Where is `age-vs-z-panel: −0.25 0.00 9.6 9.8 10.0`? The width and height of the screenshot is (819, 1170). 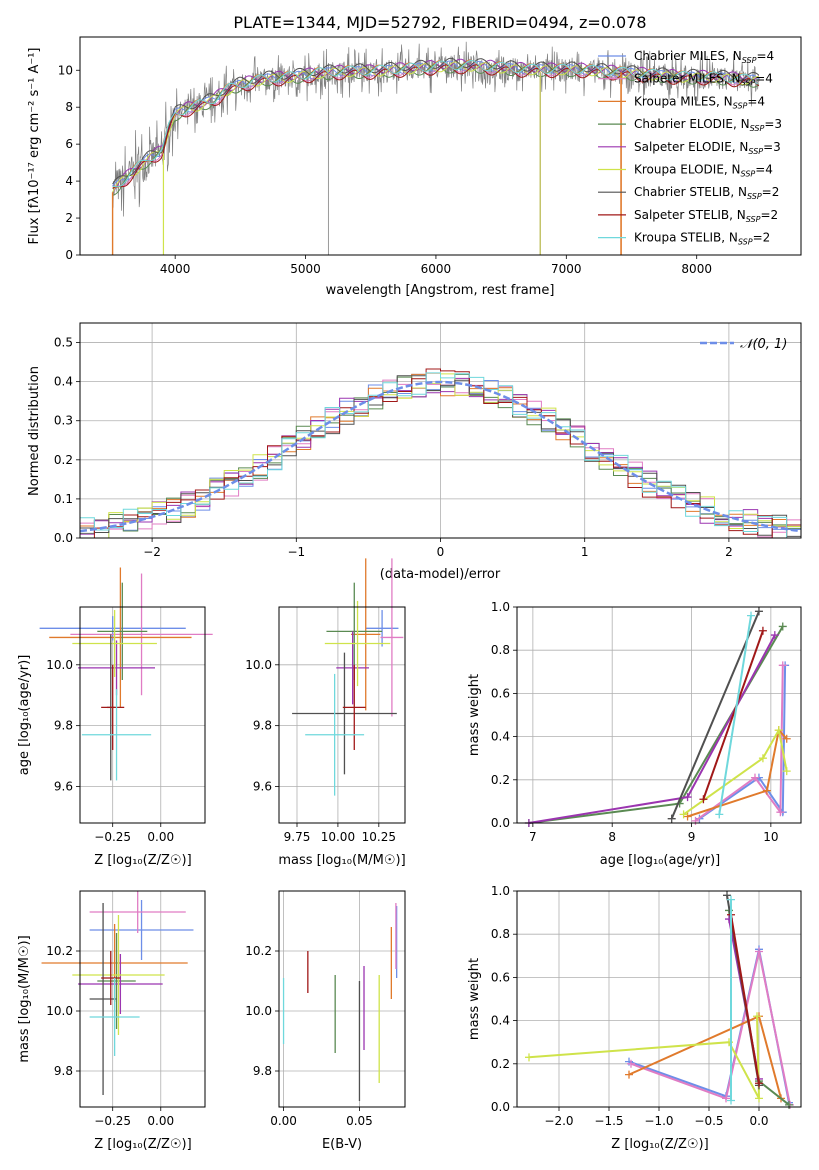
age-vs-z-panel: −0.25 0.00 9.6 9.8 10.0 is located at coordinates (126, 705).